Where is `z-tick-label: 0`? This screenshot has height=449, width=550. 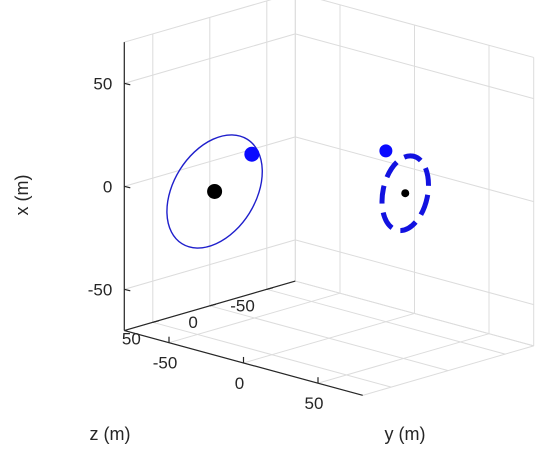
z-tick-label: 0 is located at coordinates (192, 322).